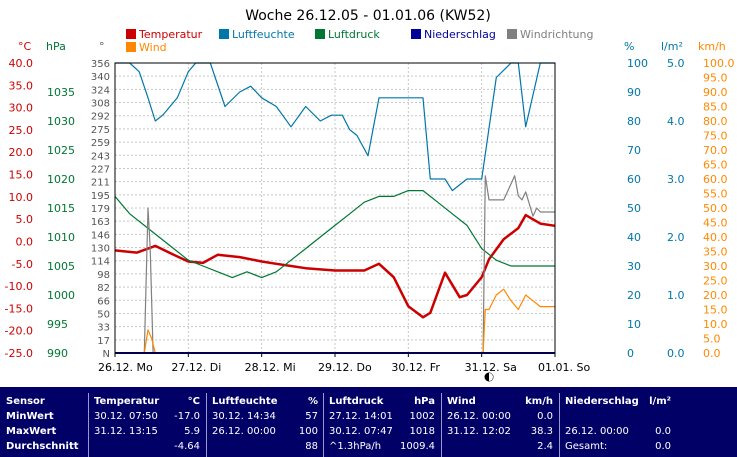 This screenshot has width=737, height=457. I want to click on pressure-tick-label: 995, so click(57, 324).